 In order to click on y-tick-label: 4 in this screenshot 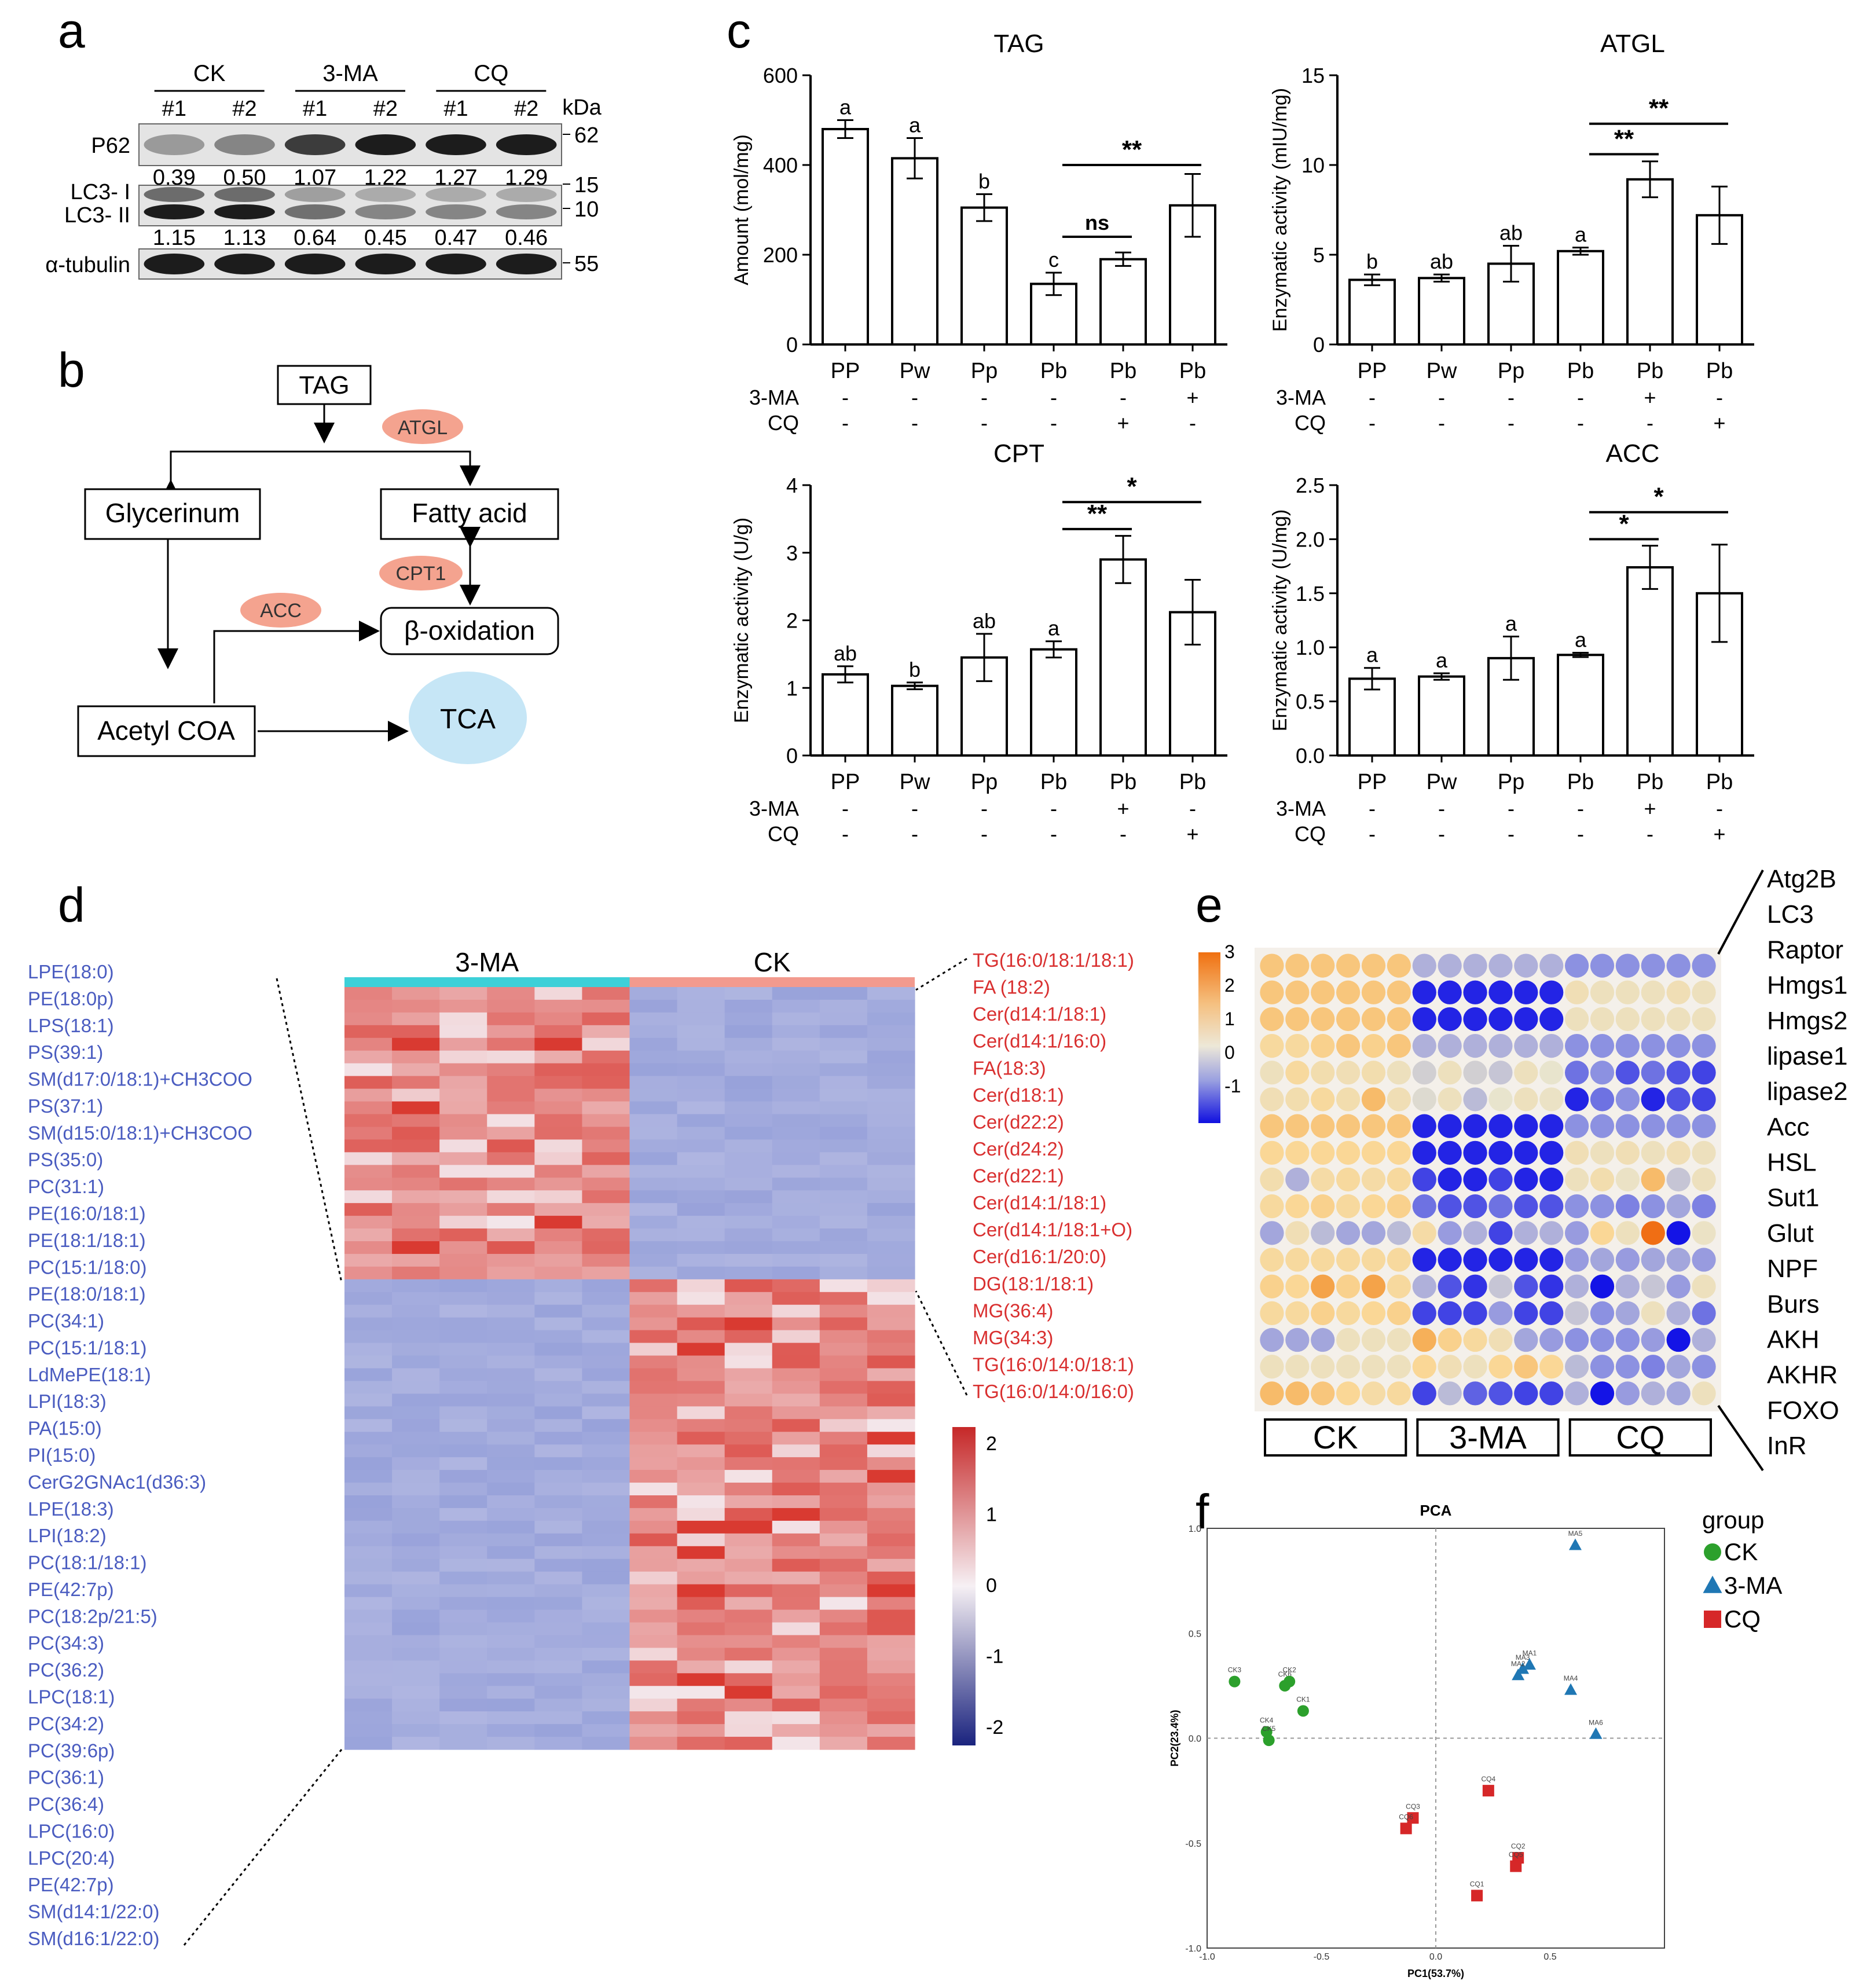, I will do `click(792, 486)`.